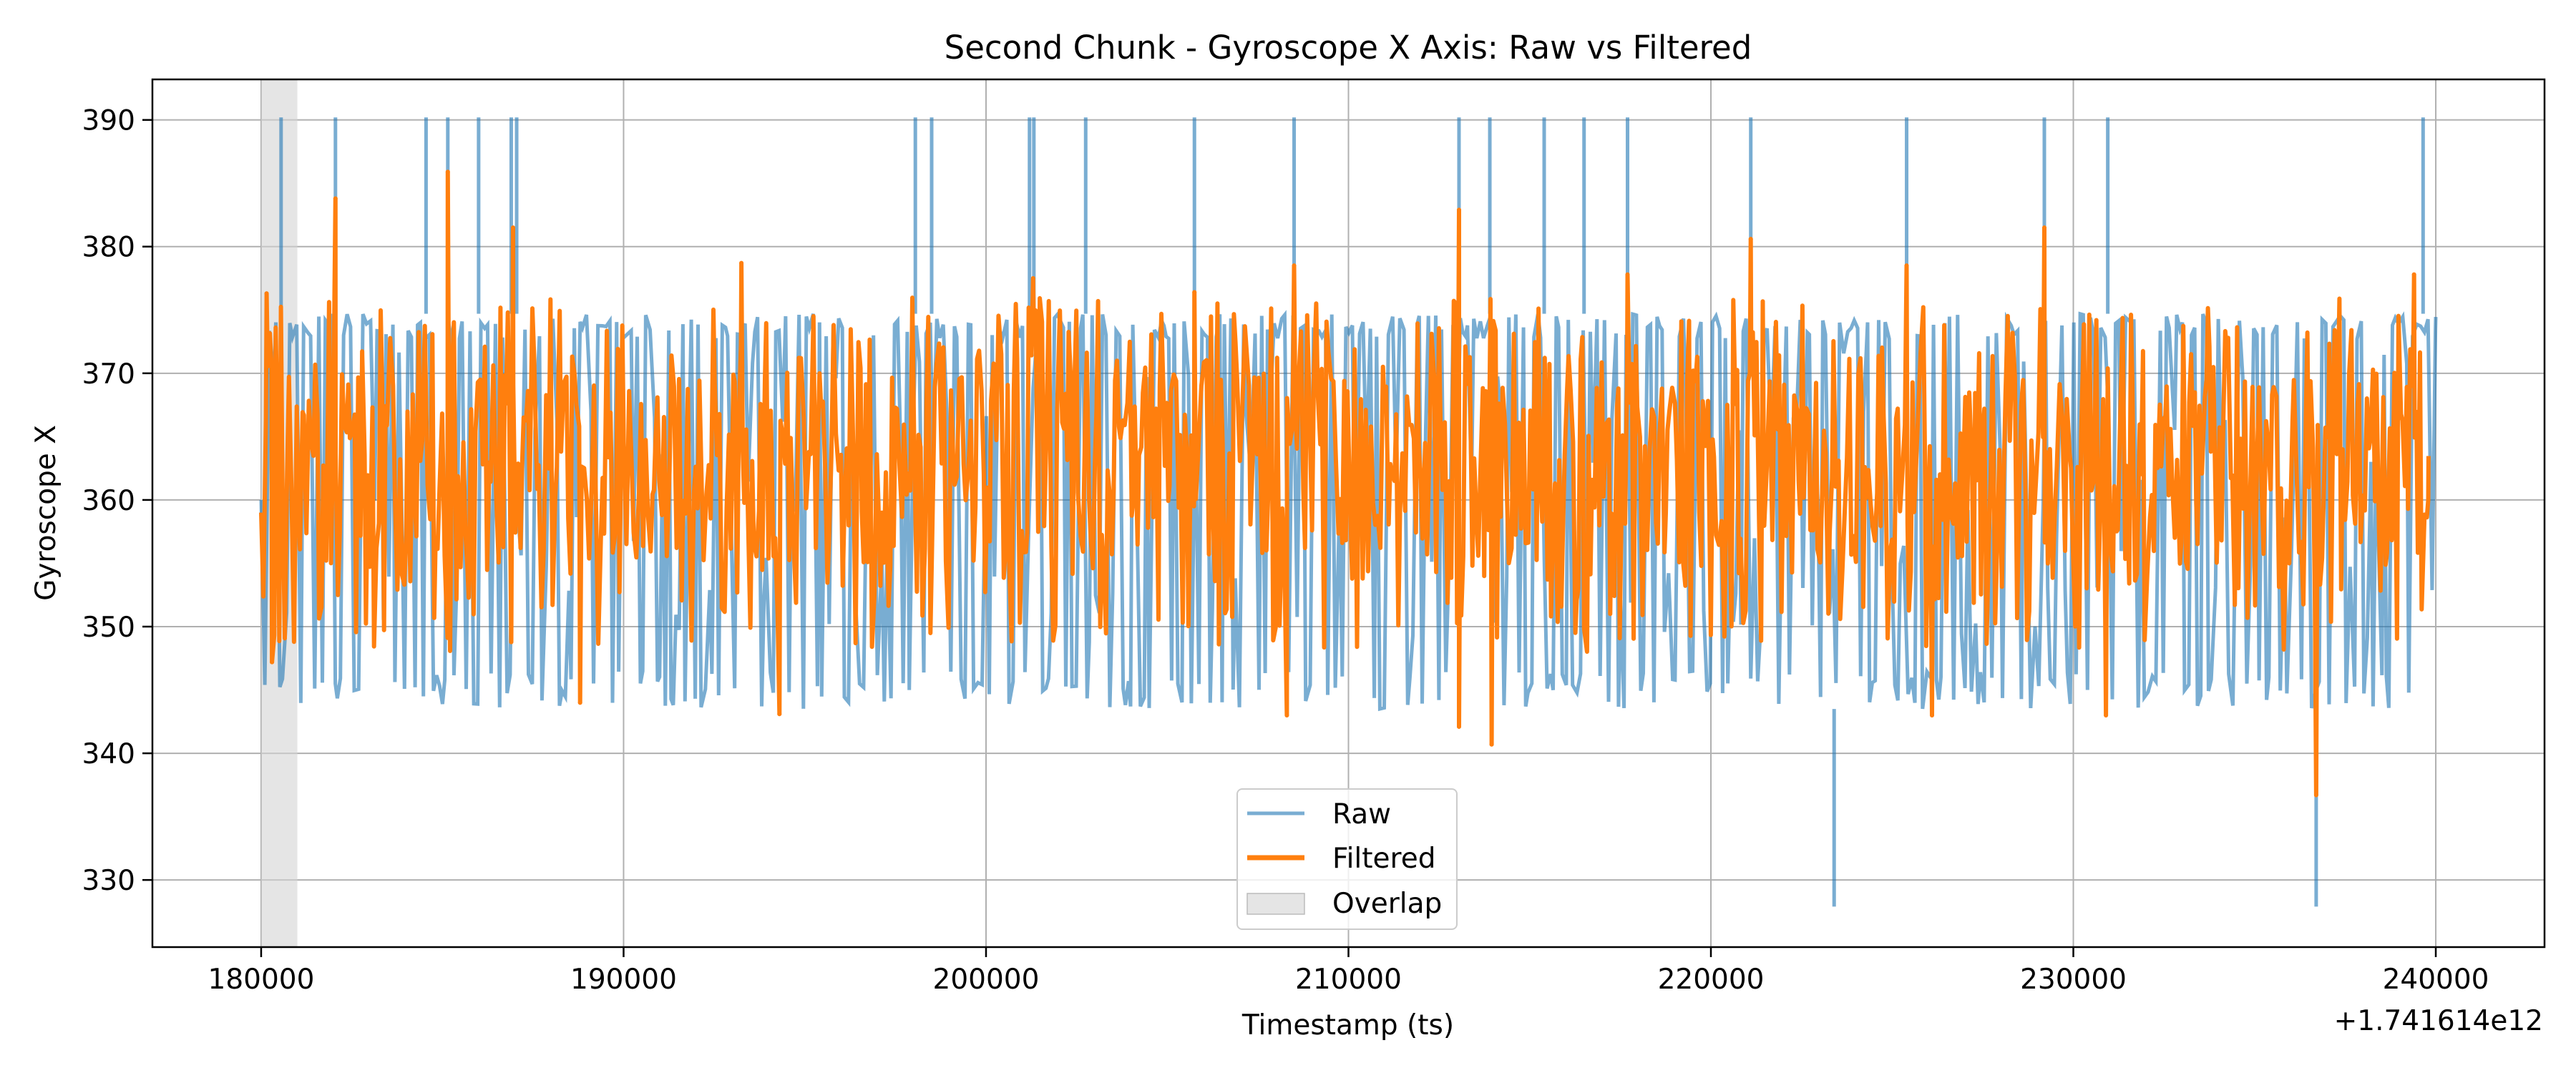  I want to click on legend: Raw Filtered Overlap, so click(1347, 859).